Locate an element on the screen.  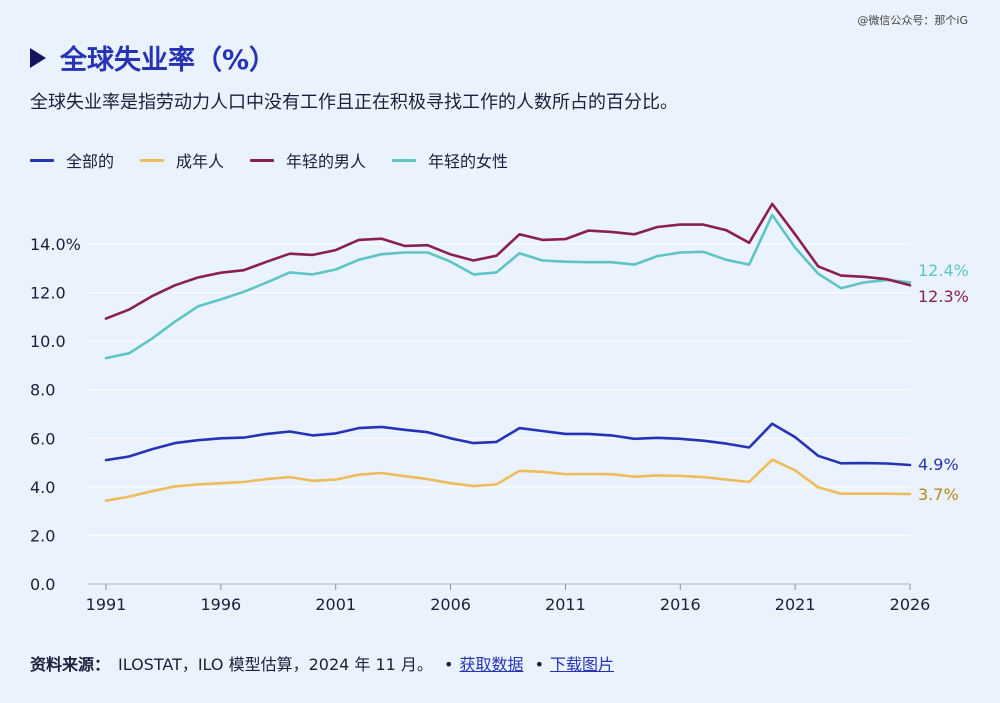
legend-item-total: 全部的 is located at coordinates (72, 160).